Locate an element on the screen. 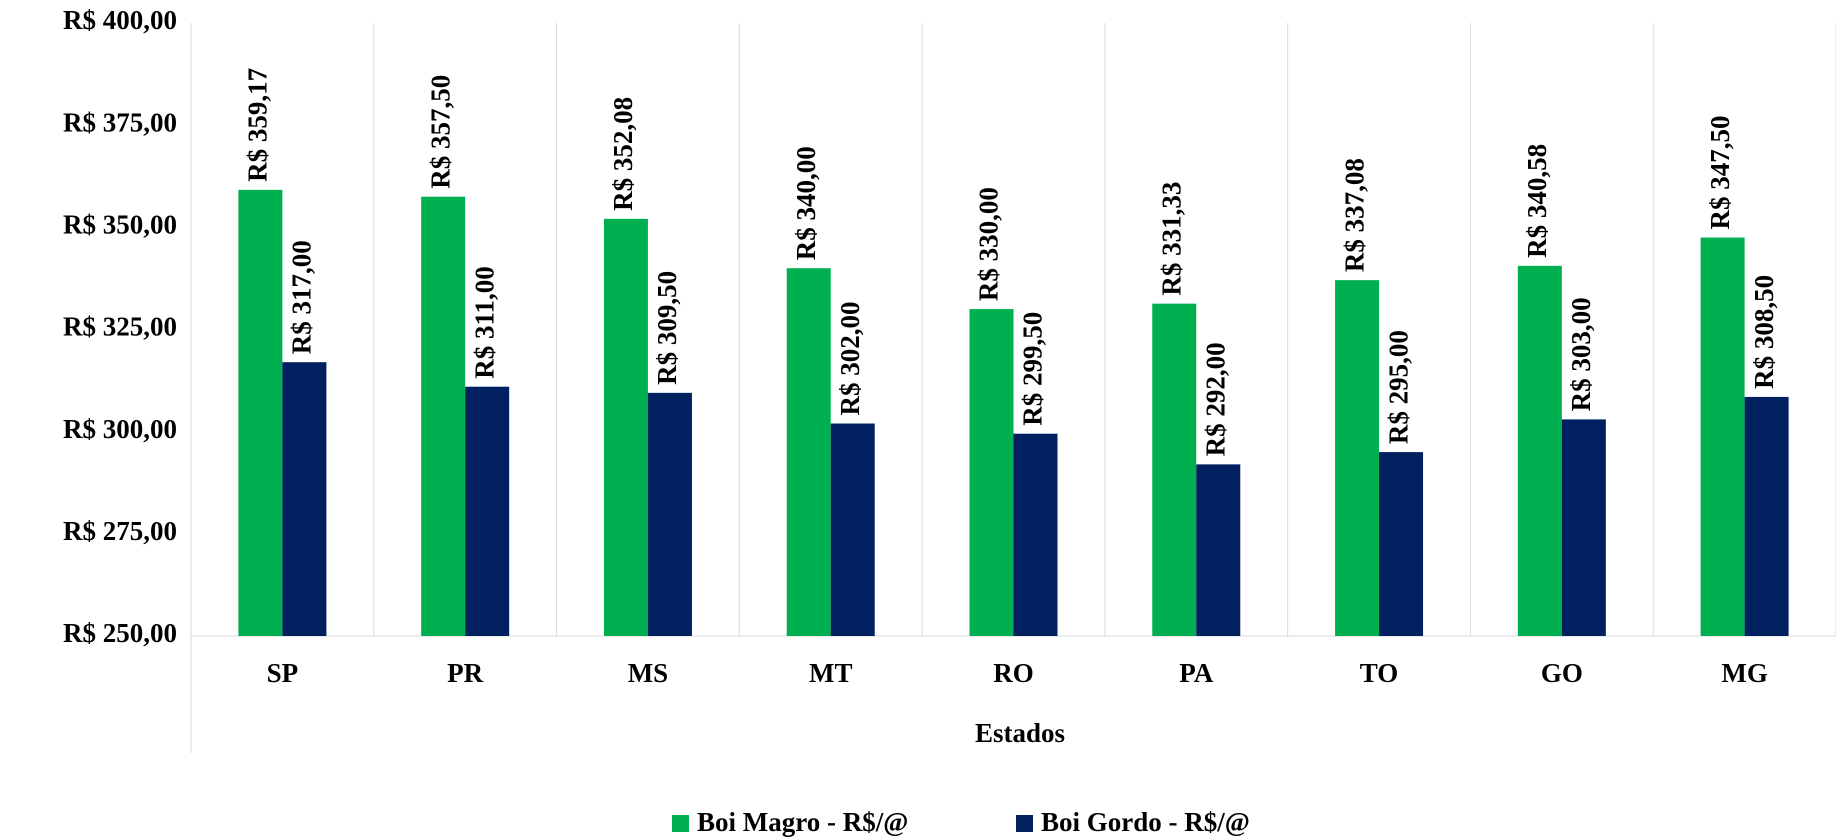 The width and height of the screenshot is (1836, 839). x-tick-label: MT is located at coordinates (831, 673).